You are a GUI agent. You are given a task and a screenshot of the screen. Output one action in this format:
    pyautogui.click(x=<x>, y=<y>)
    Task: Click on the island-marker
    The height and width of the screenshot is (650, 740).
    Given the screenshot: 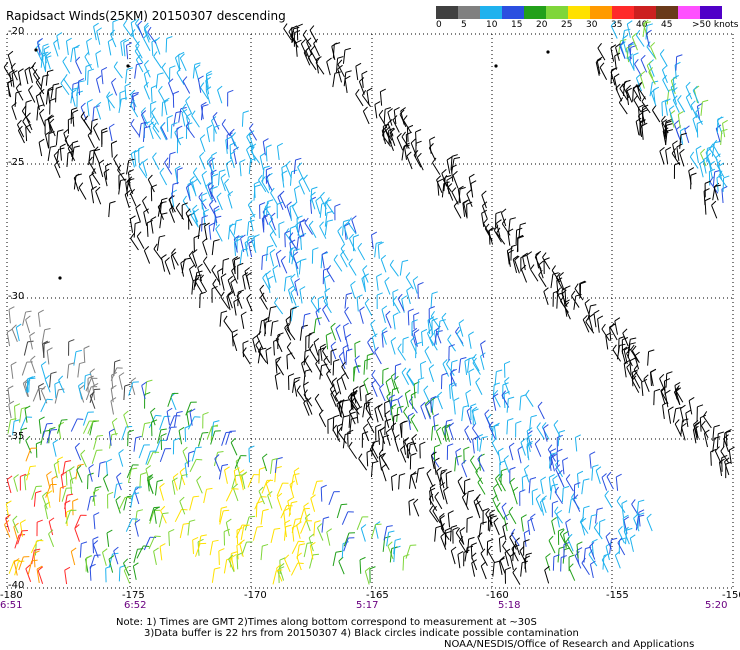 What is the action you would take?
    pyautogui.click(x=60, y=278)
    